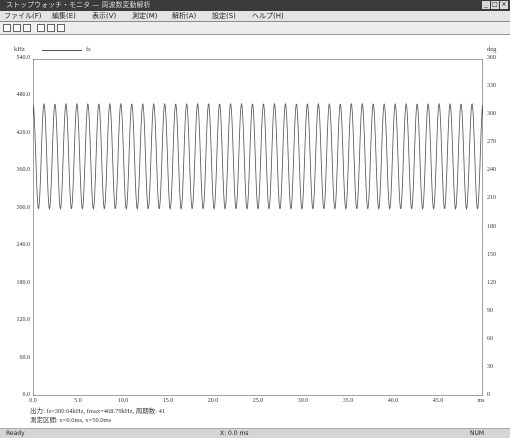 This screenshot has height=438, width=510. What do you see at coordinates (491, 114) in the screenshot?
I see `y-tick-right: 300` at bounding box center [491, 114].